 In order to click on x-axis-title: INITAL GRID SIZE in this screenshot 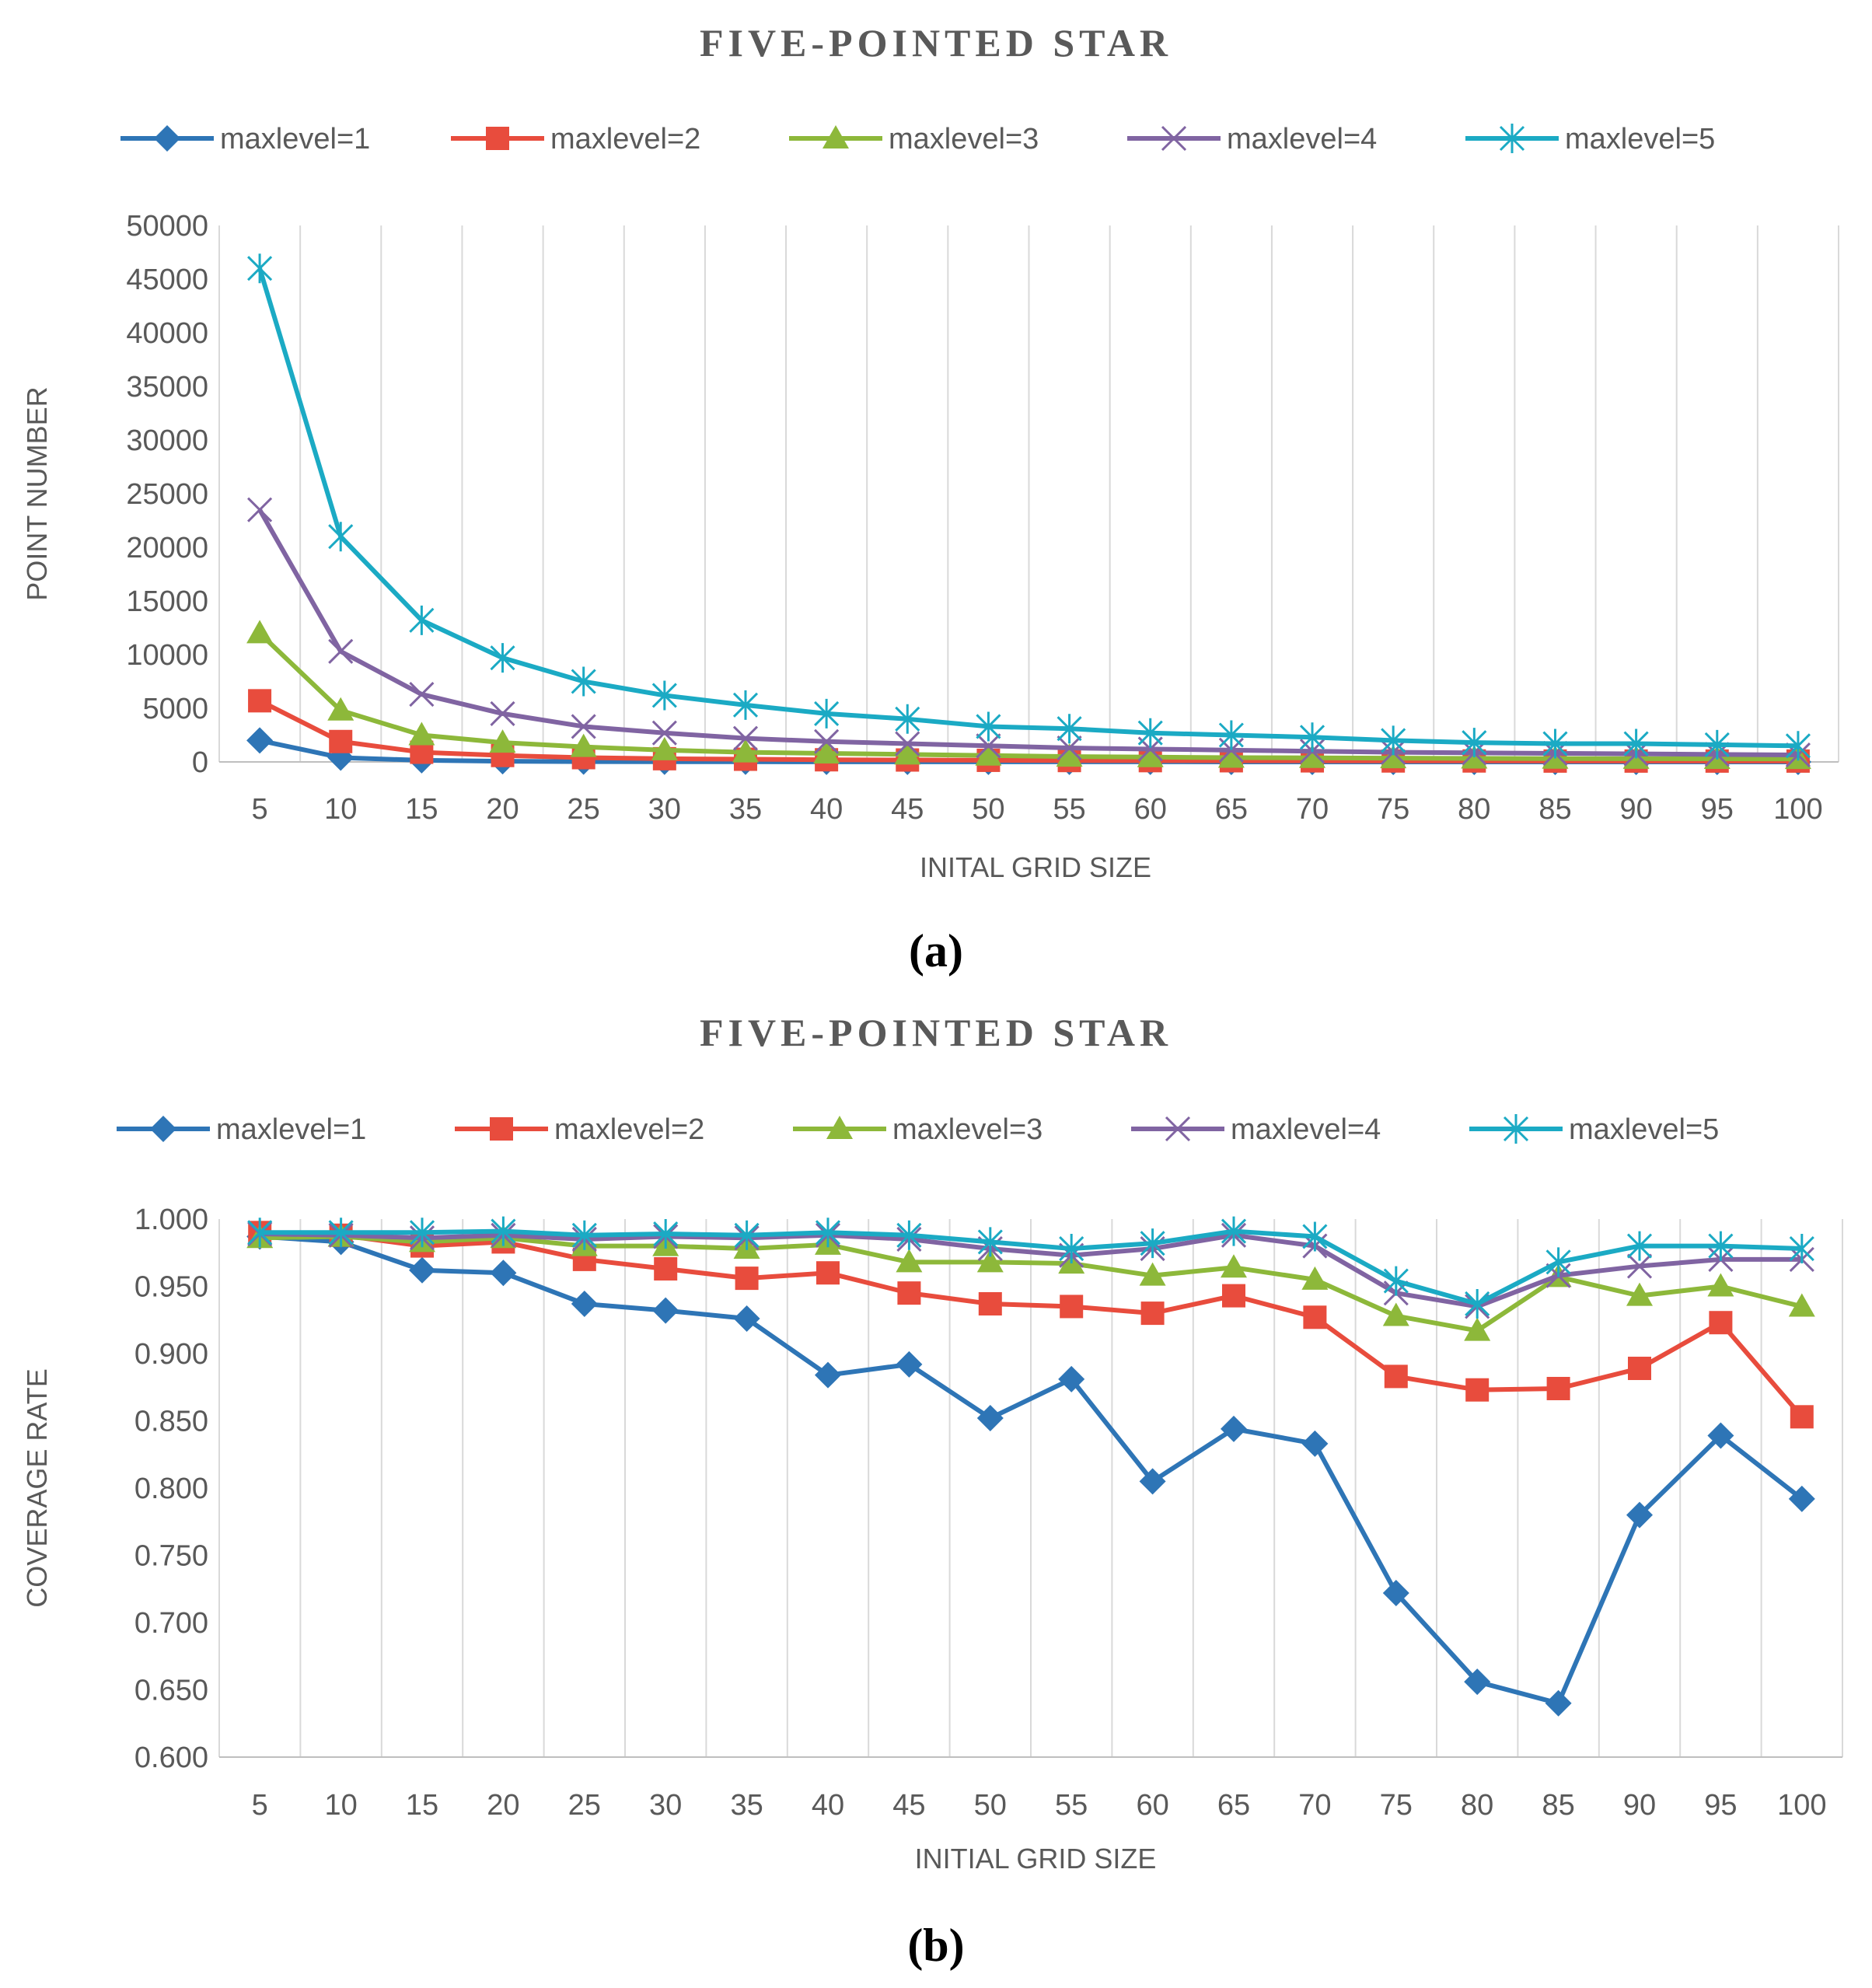, I will do `click(1035, 867)`.